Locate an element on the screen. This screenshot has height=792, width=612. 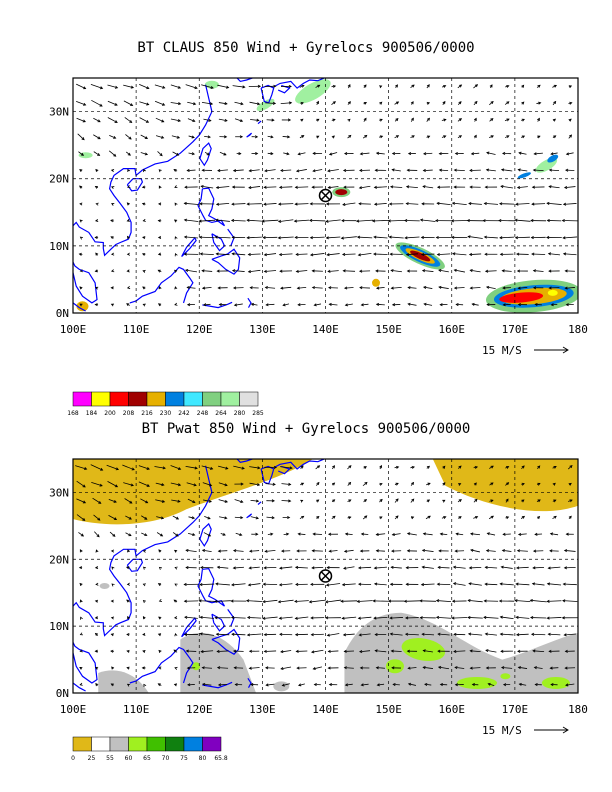
lon-tick-label: 150E is located at coordinates (388, 709).